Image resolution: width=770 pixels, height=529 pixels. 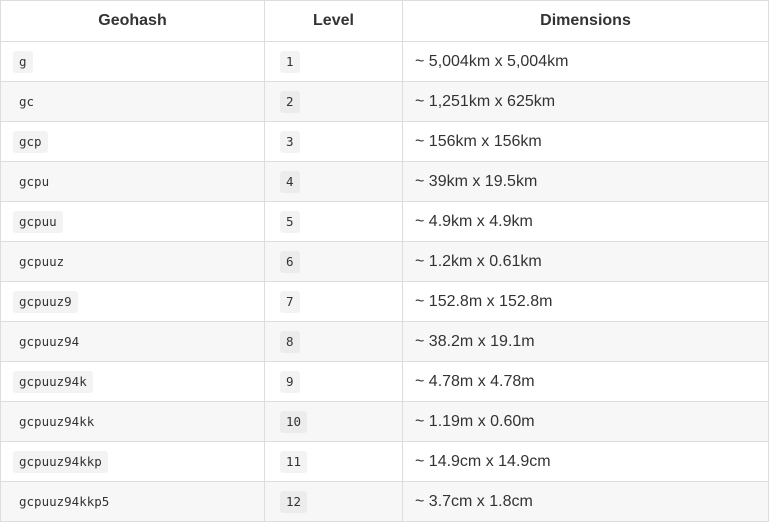 What do you see at coordinates (585, 341) in the screenshot?
I see `dimensions-cell: ~ 38.2m x 19.1m` at bounding box center [585, 341].